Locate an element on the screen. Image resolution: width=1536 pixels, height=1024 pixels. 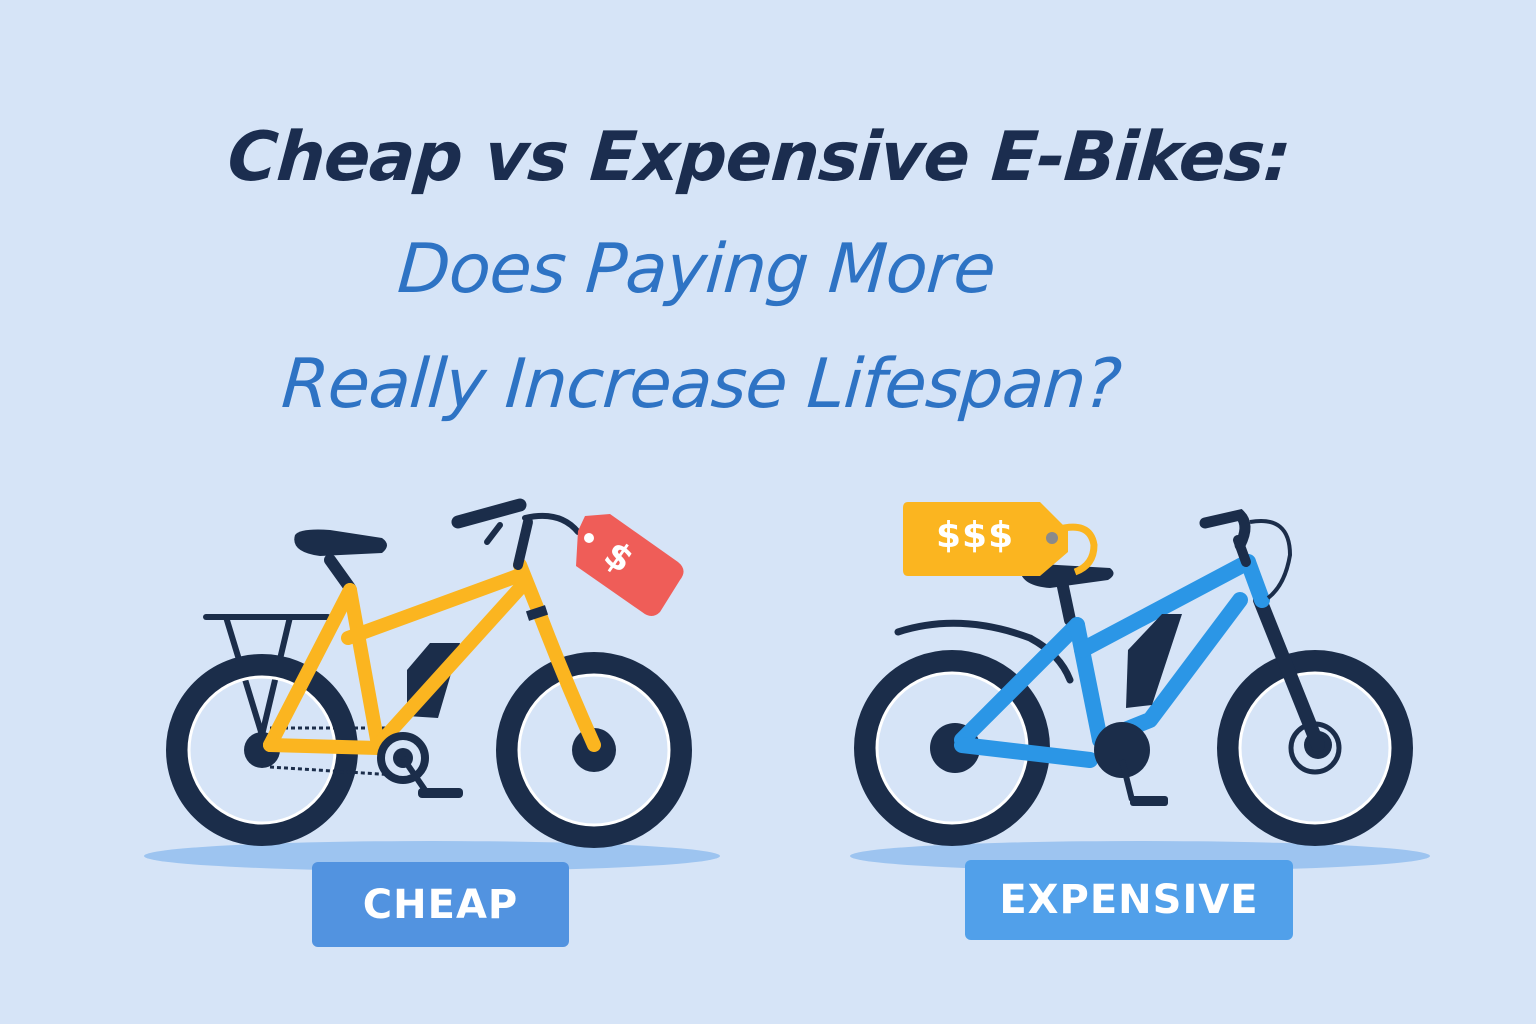
cheap-label: CHEAP is located at coordinates (440, 904).